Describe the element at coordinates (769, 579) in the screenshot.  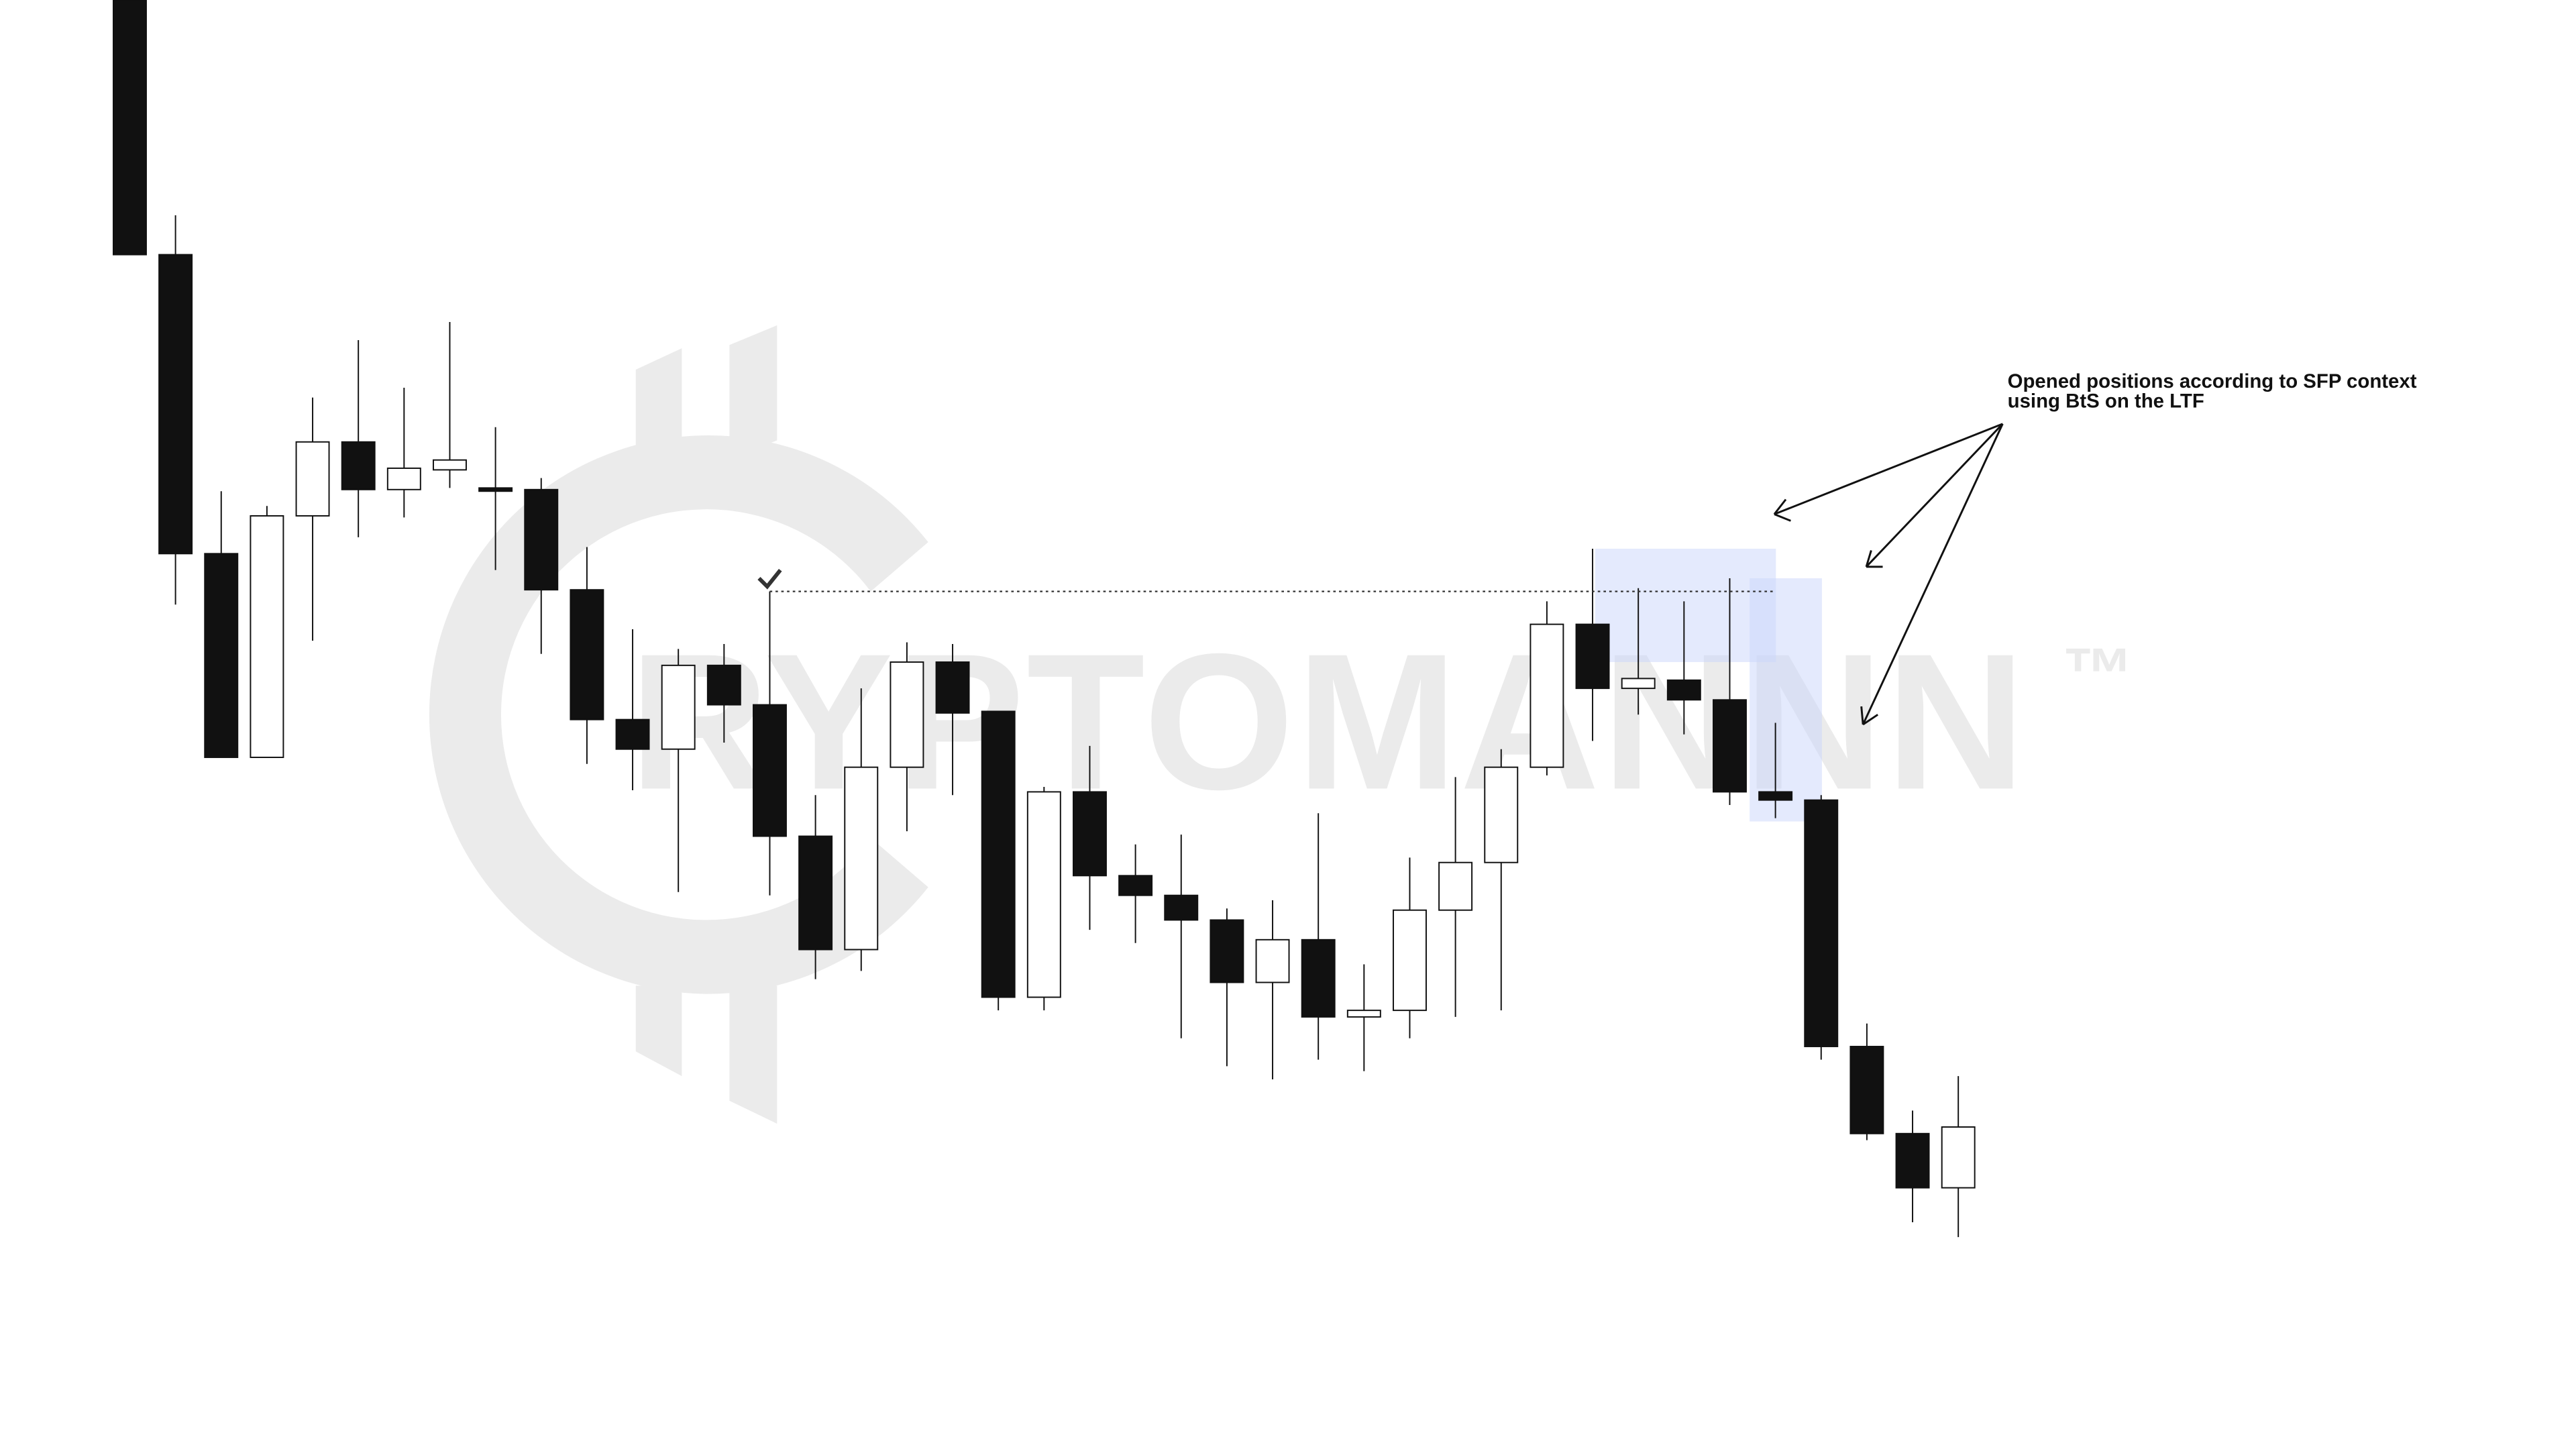
I see `checkmark-icon` at that location.